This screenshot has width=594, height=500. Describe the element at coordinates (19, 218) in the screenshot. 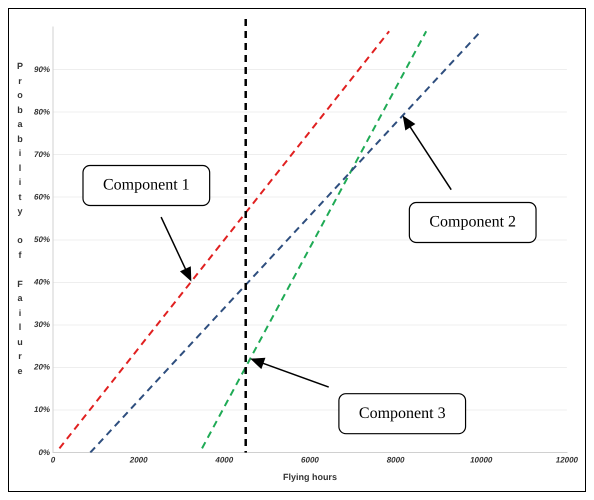

I see `text: Probability of Failure` at that location.